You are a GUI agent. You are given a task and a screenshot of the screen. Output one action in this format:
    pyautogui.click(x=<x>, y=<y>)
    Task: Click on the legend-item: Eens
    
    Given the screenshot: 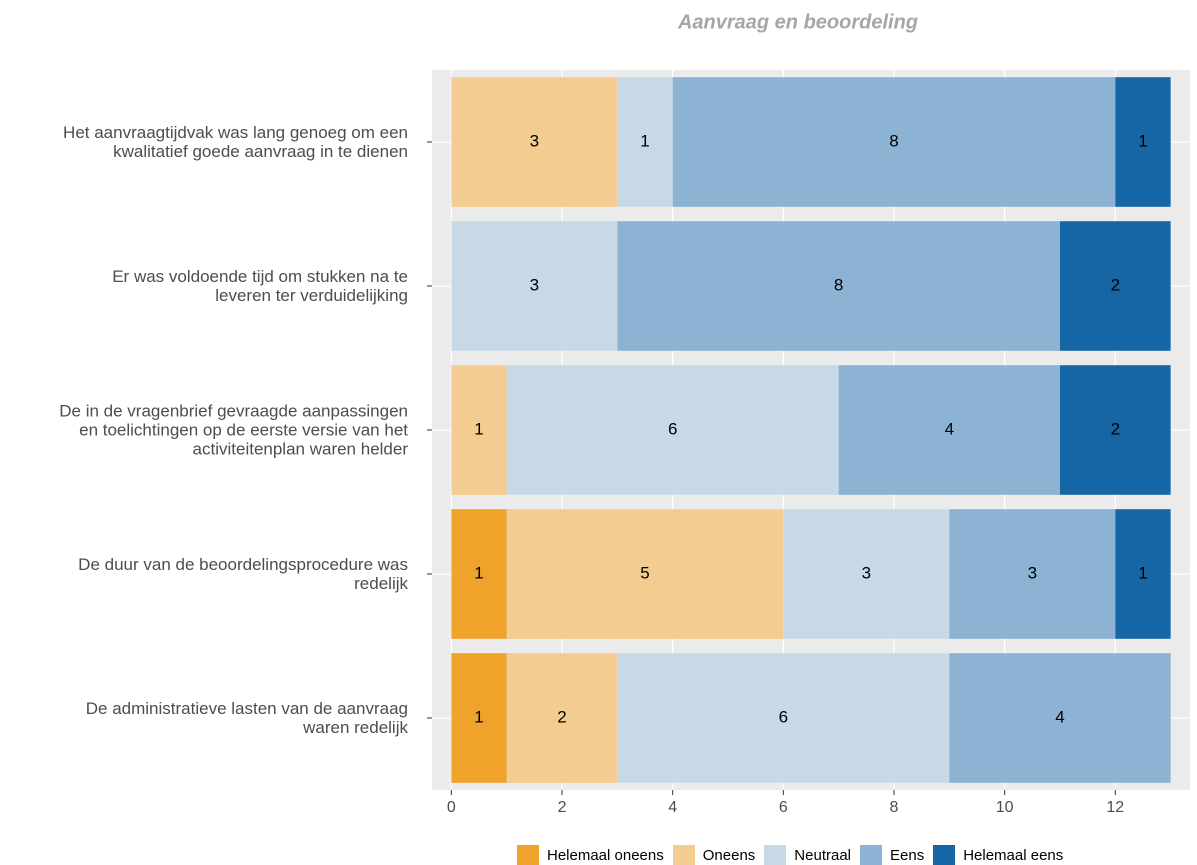 What is the action you would take?
    pyautogui.click(x=892, y=855)
    